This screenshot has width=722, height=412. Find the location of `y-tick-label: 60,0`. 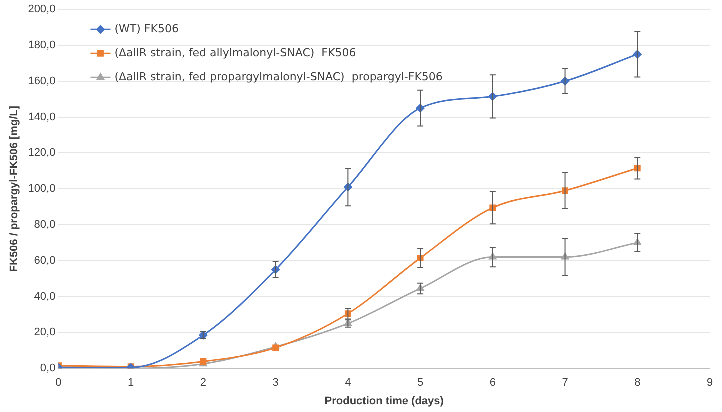

y-tick-label: 60,0 is located at coordinates (45, 260).